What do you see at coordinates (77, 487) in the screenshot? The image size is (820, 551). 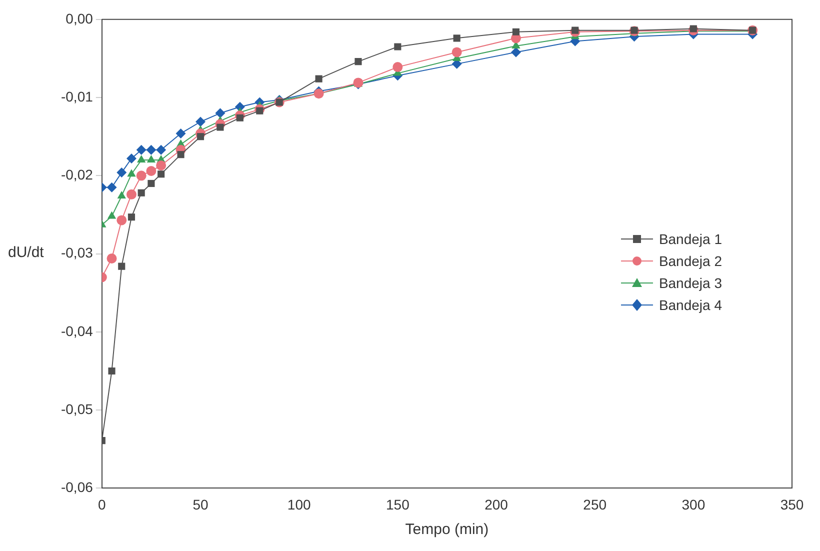 I see `y-tick-label: -0,06` at bounding box center [77, 487].